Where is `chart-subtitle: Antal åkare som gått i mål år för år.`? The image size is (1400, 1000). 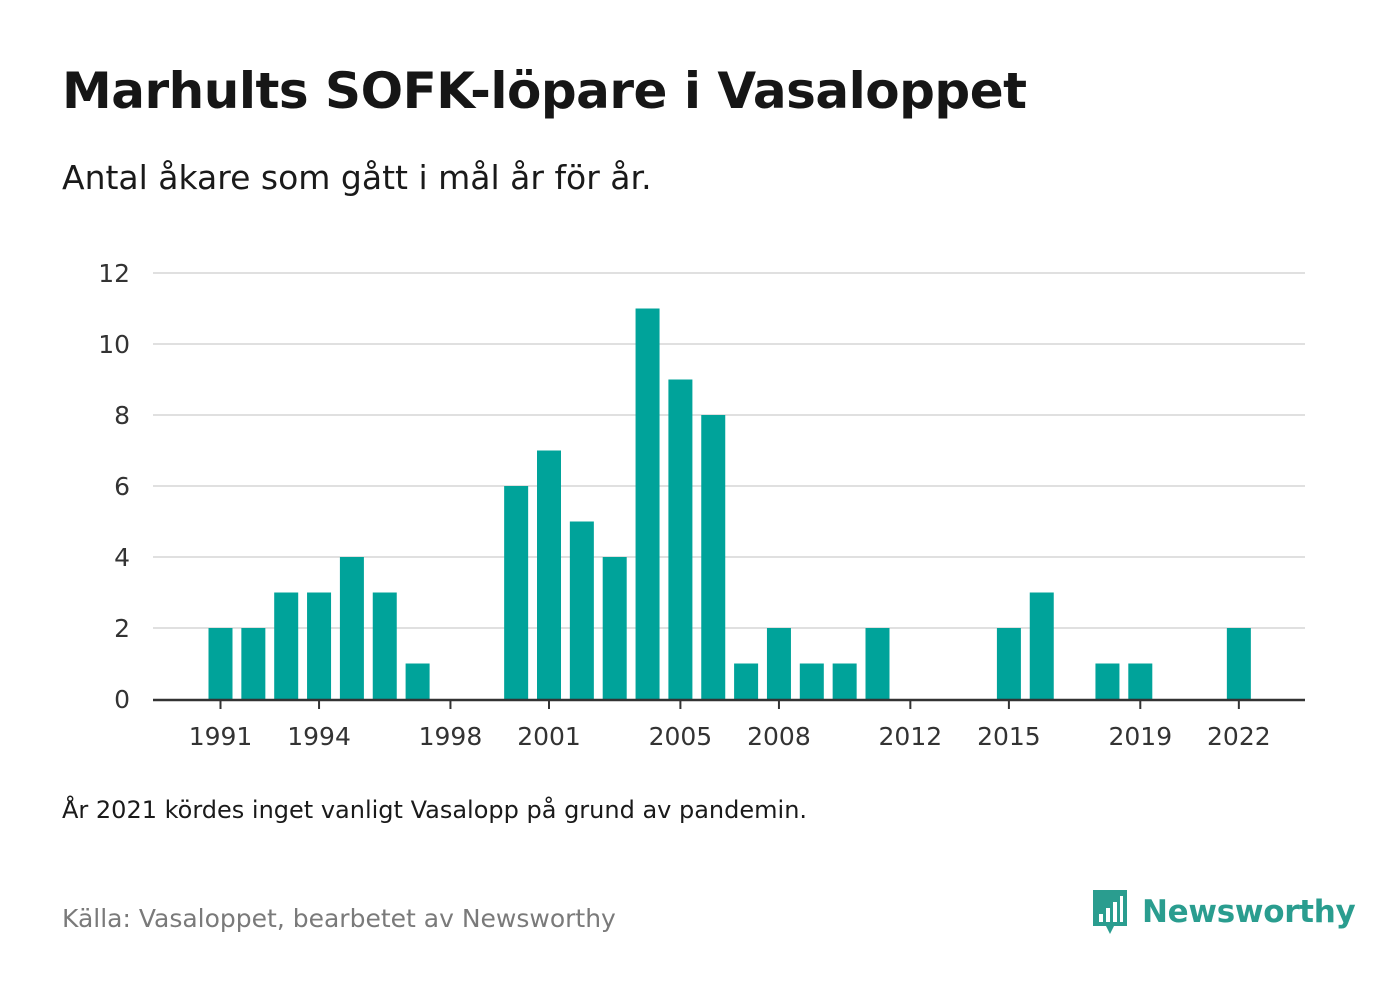
chart-subtitle: Antal åkare som gått i mål år för år. is located at coordinates (357, 177).